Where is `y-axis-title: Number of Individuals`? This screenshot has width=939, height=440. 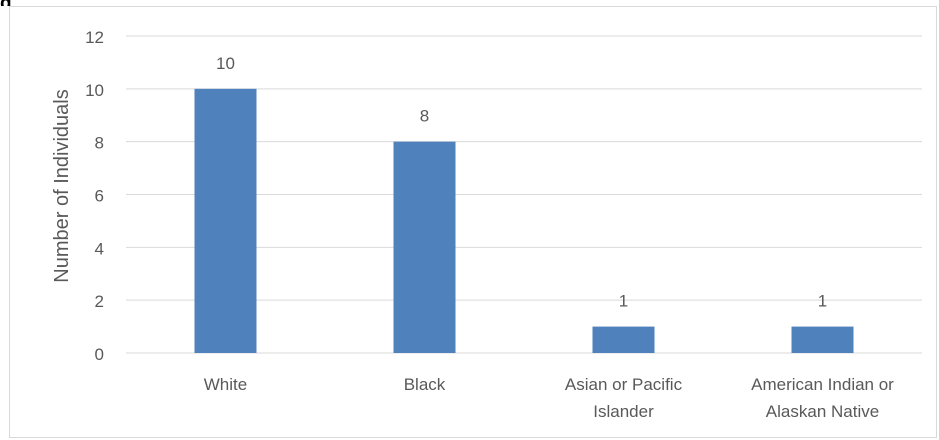 y-axis-title: Number of Individuals is located at coordinates (62, 185).